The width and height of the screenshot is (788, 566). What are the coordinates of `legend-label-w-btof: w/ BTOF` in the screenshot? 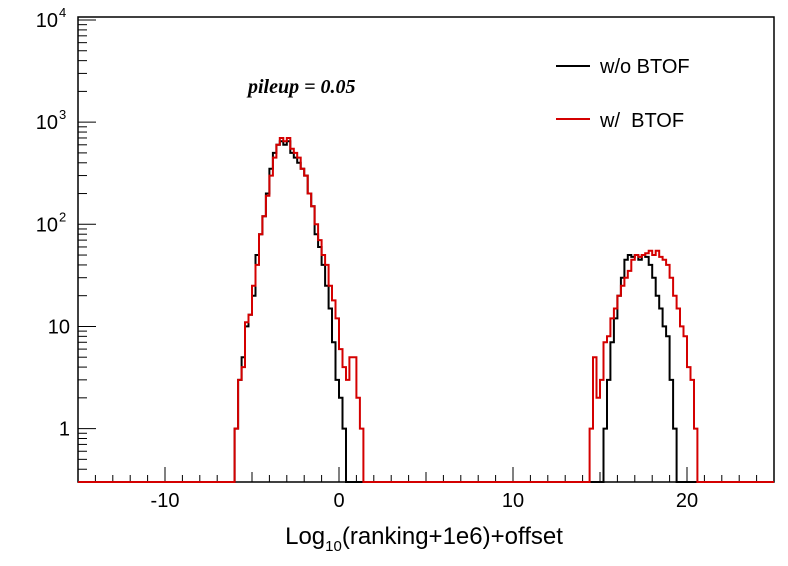 It's located at (641, 121).